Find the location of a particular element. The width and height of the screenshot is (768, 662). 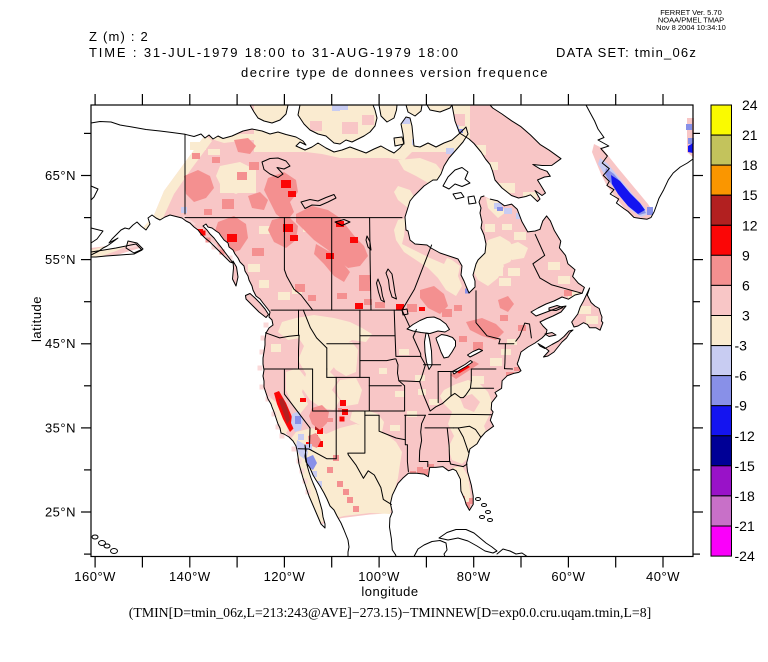

svg-text: -12 is located at coordinates (745, 436).